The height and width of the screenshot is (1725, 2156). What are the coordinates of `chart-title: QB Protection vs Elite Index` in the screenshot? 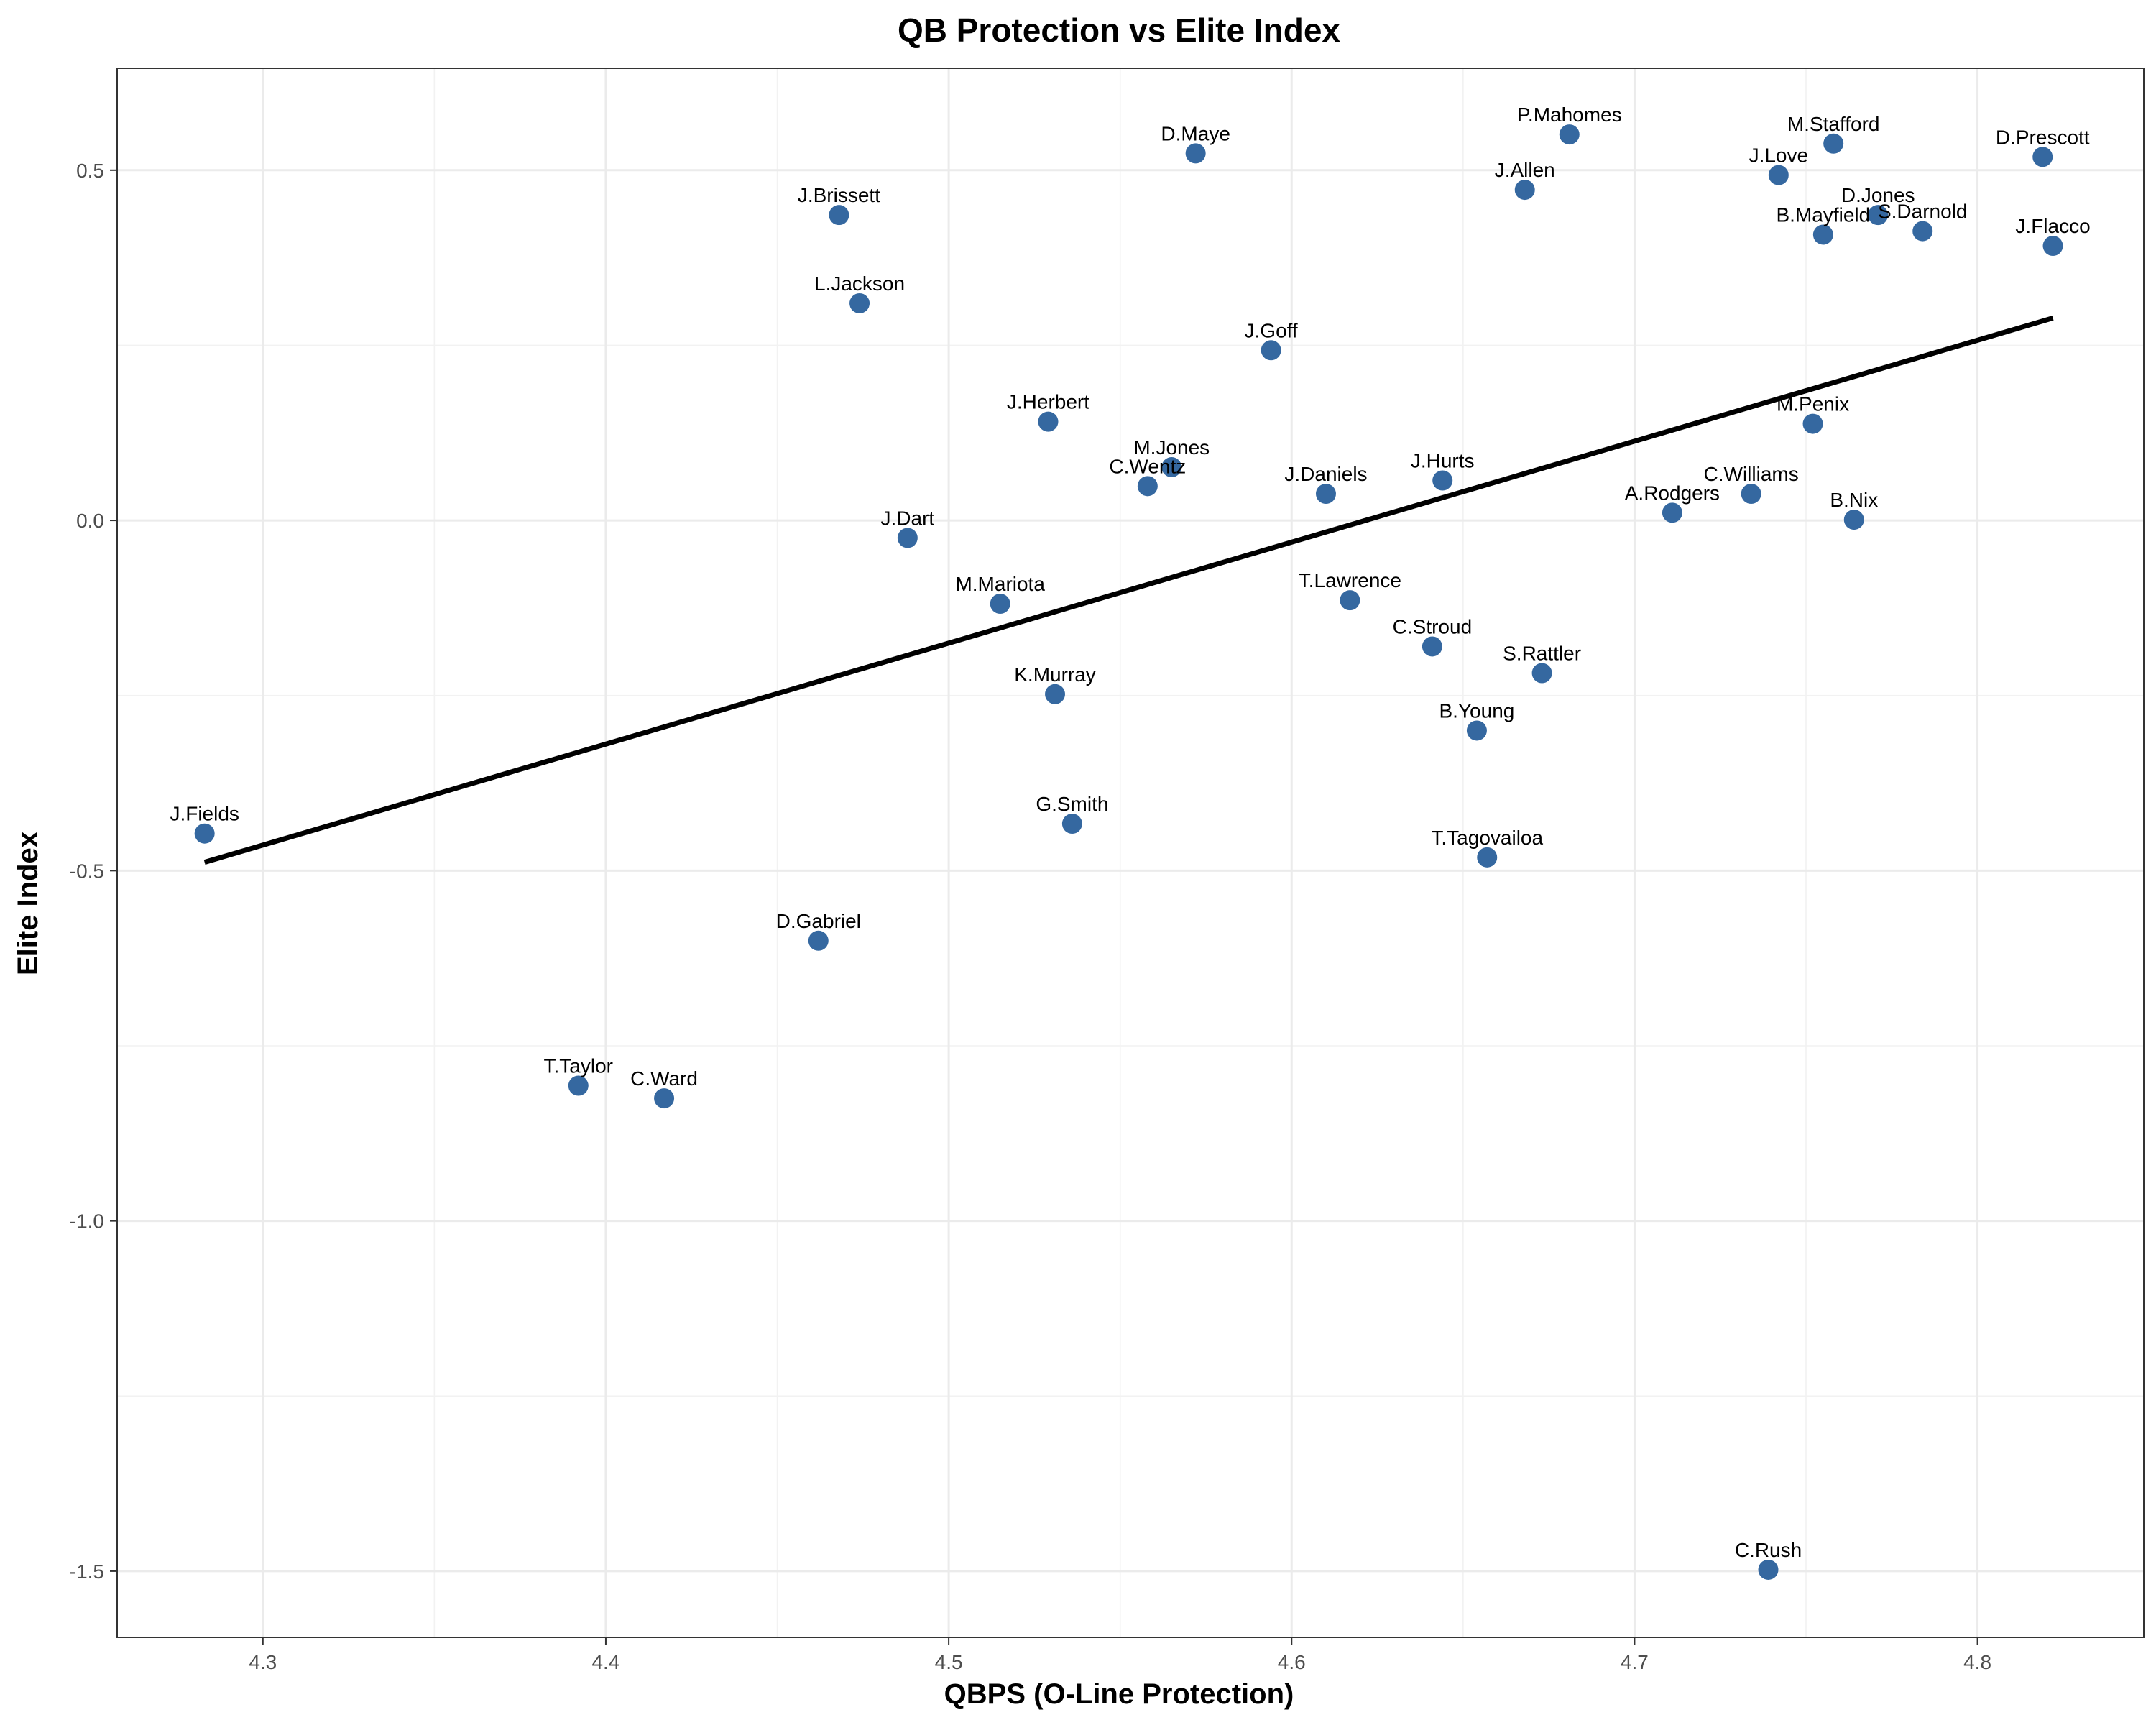 It's located at (1119, 30).